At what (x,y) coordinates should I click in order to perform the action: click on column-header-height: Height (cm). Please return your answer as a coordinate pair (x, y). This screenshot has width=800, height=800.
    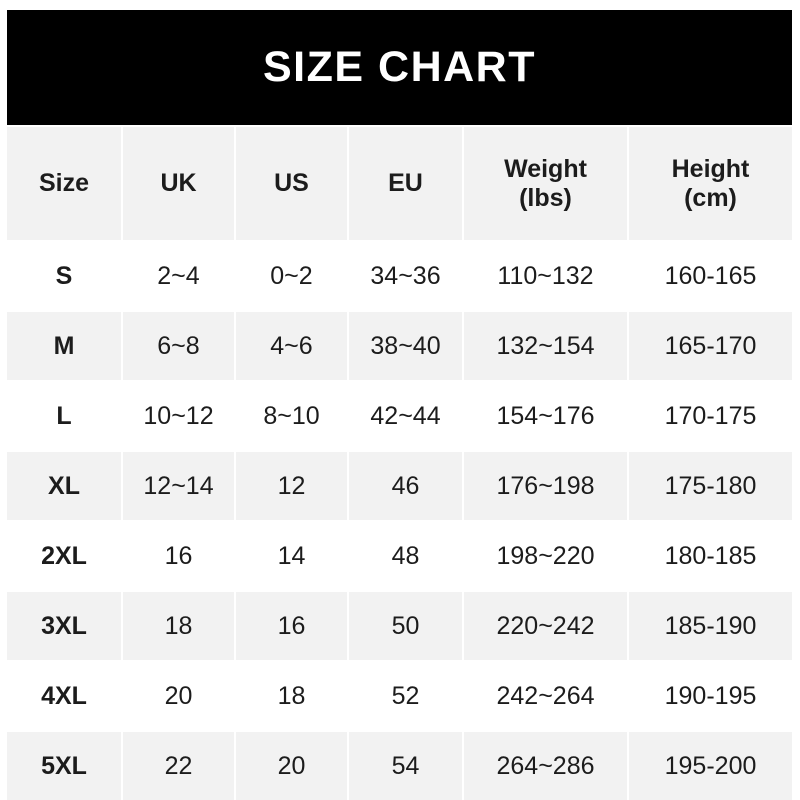
    Looking at the image, I should click on (709, 184).